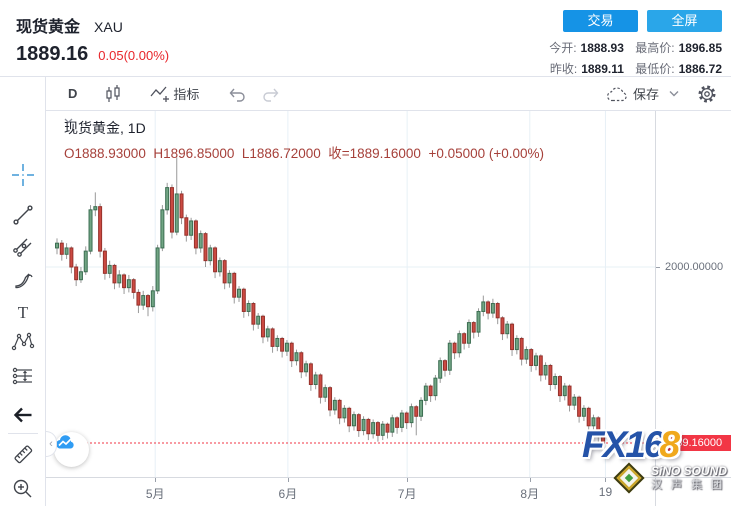  Describe the element at coordinates (23, 247) in the screenshot. I see `pitchfork-tool-icon` at that location.